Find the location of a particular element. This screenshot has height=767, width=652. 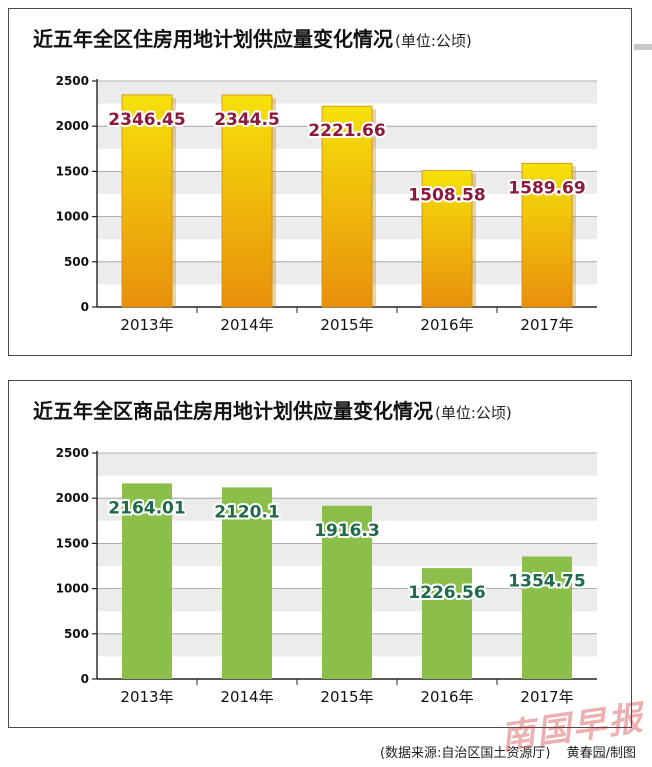

data-label-halo: 1226.56 is located at coordinates (446, 593).